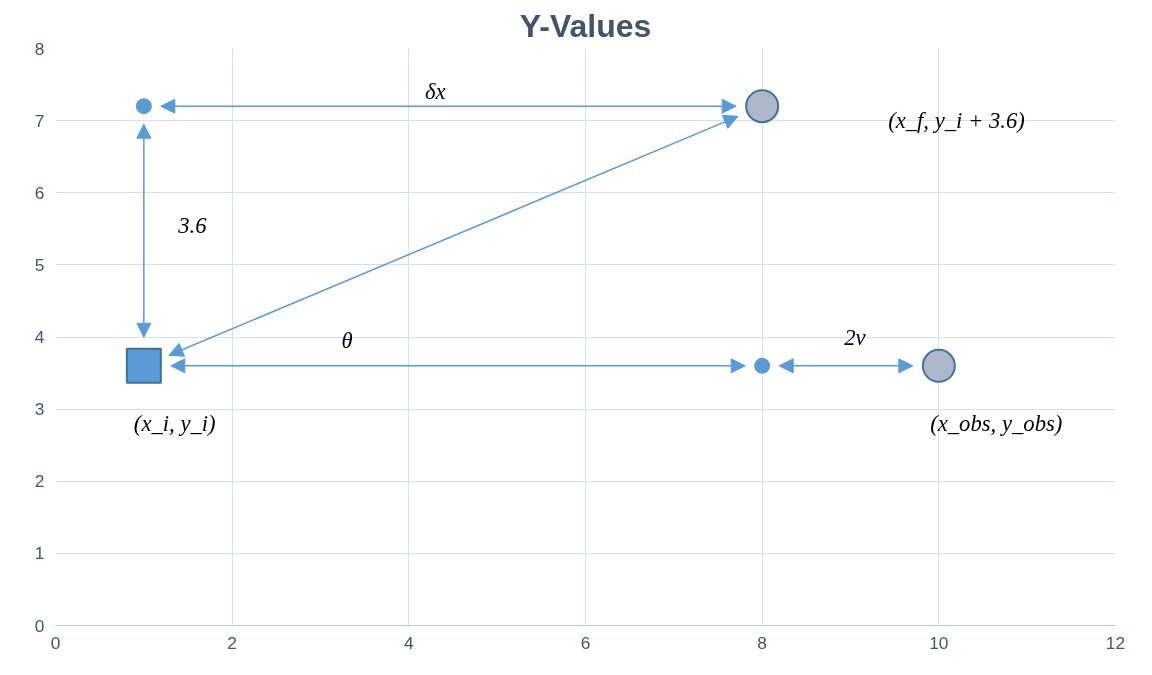 This screenshot has height=675, width=1152. I want to click on annotation: (x_f, y_i + 3.6), so click(956, 121).